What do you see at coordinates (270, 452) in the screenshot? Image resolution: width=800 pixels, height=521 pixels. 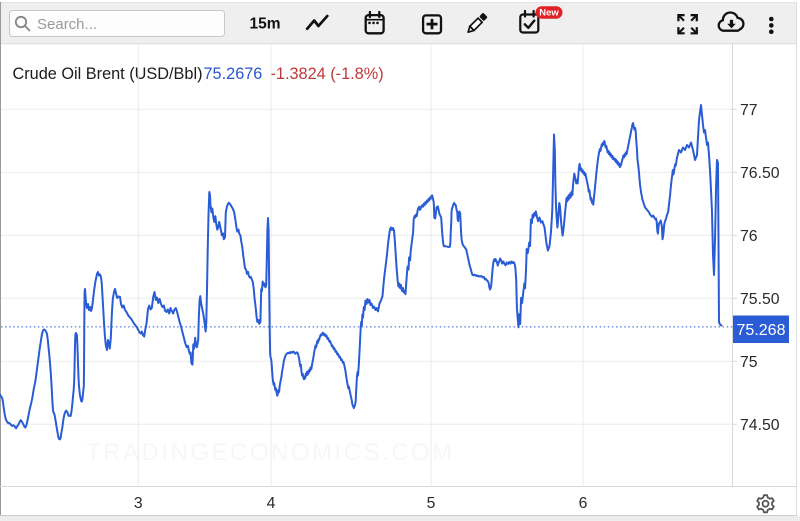 I see `svg-text: TRADINGECONOMICS.COM` at bounding box center [270, 452].